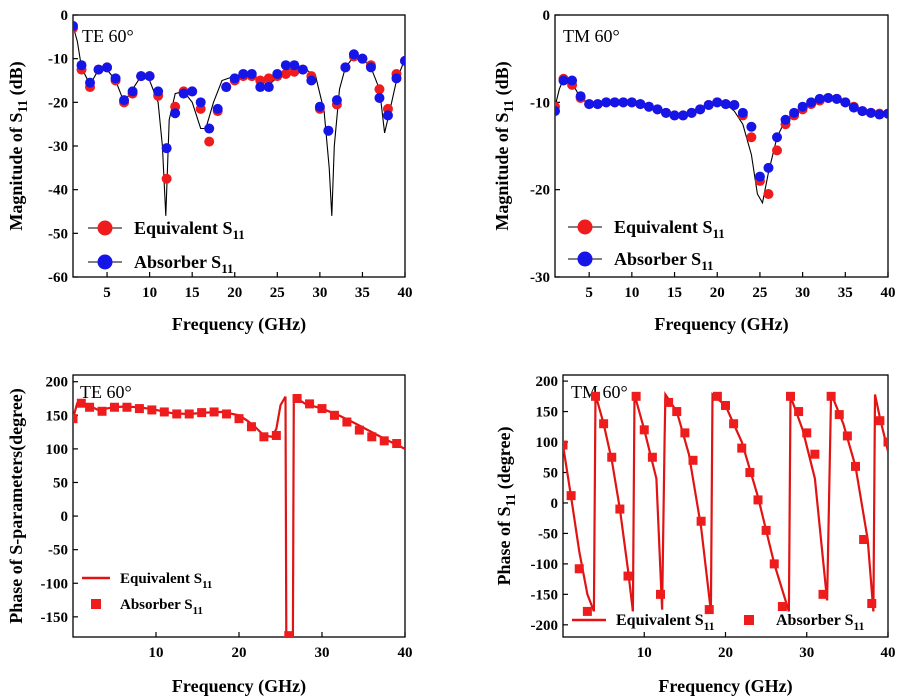 This screenshot has width=900, height=700. I want to click on x-tick-label: 25, so click(277, 293).